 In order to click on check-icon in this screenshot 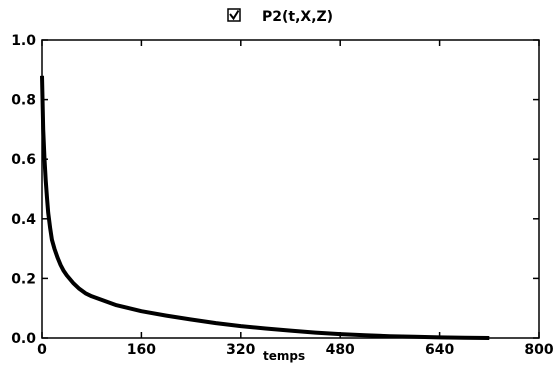, I will do `click(234, 15)`.